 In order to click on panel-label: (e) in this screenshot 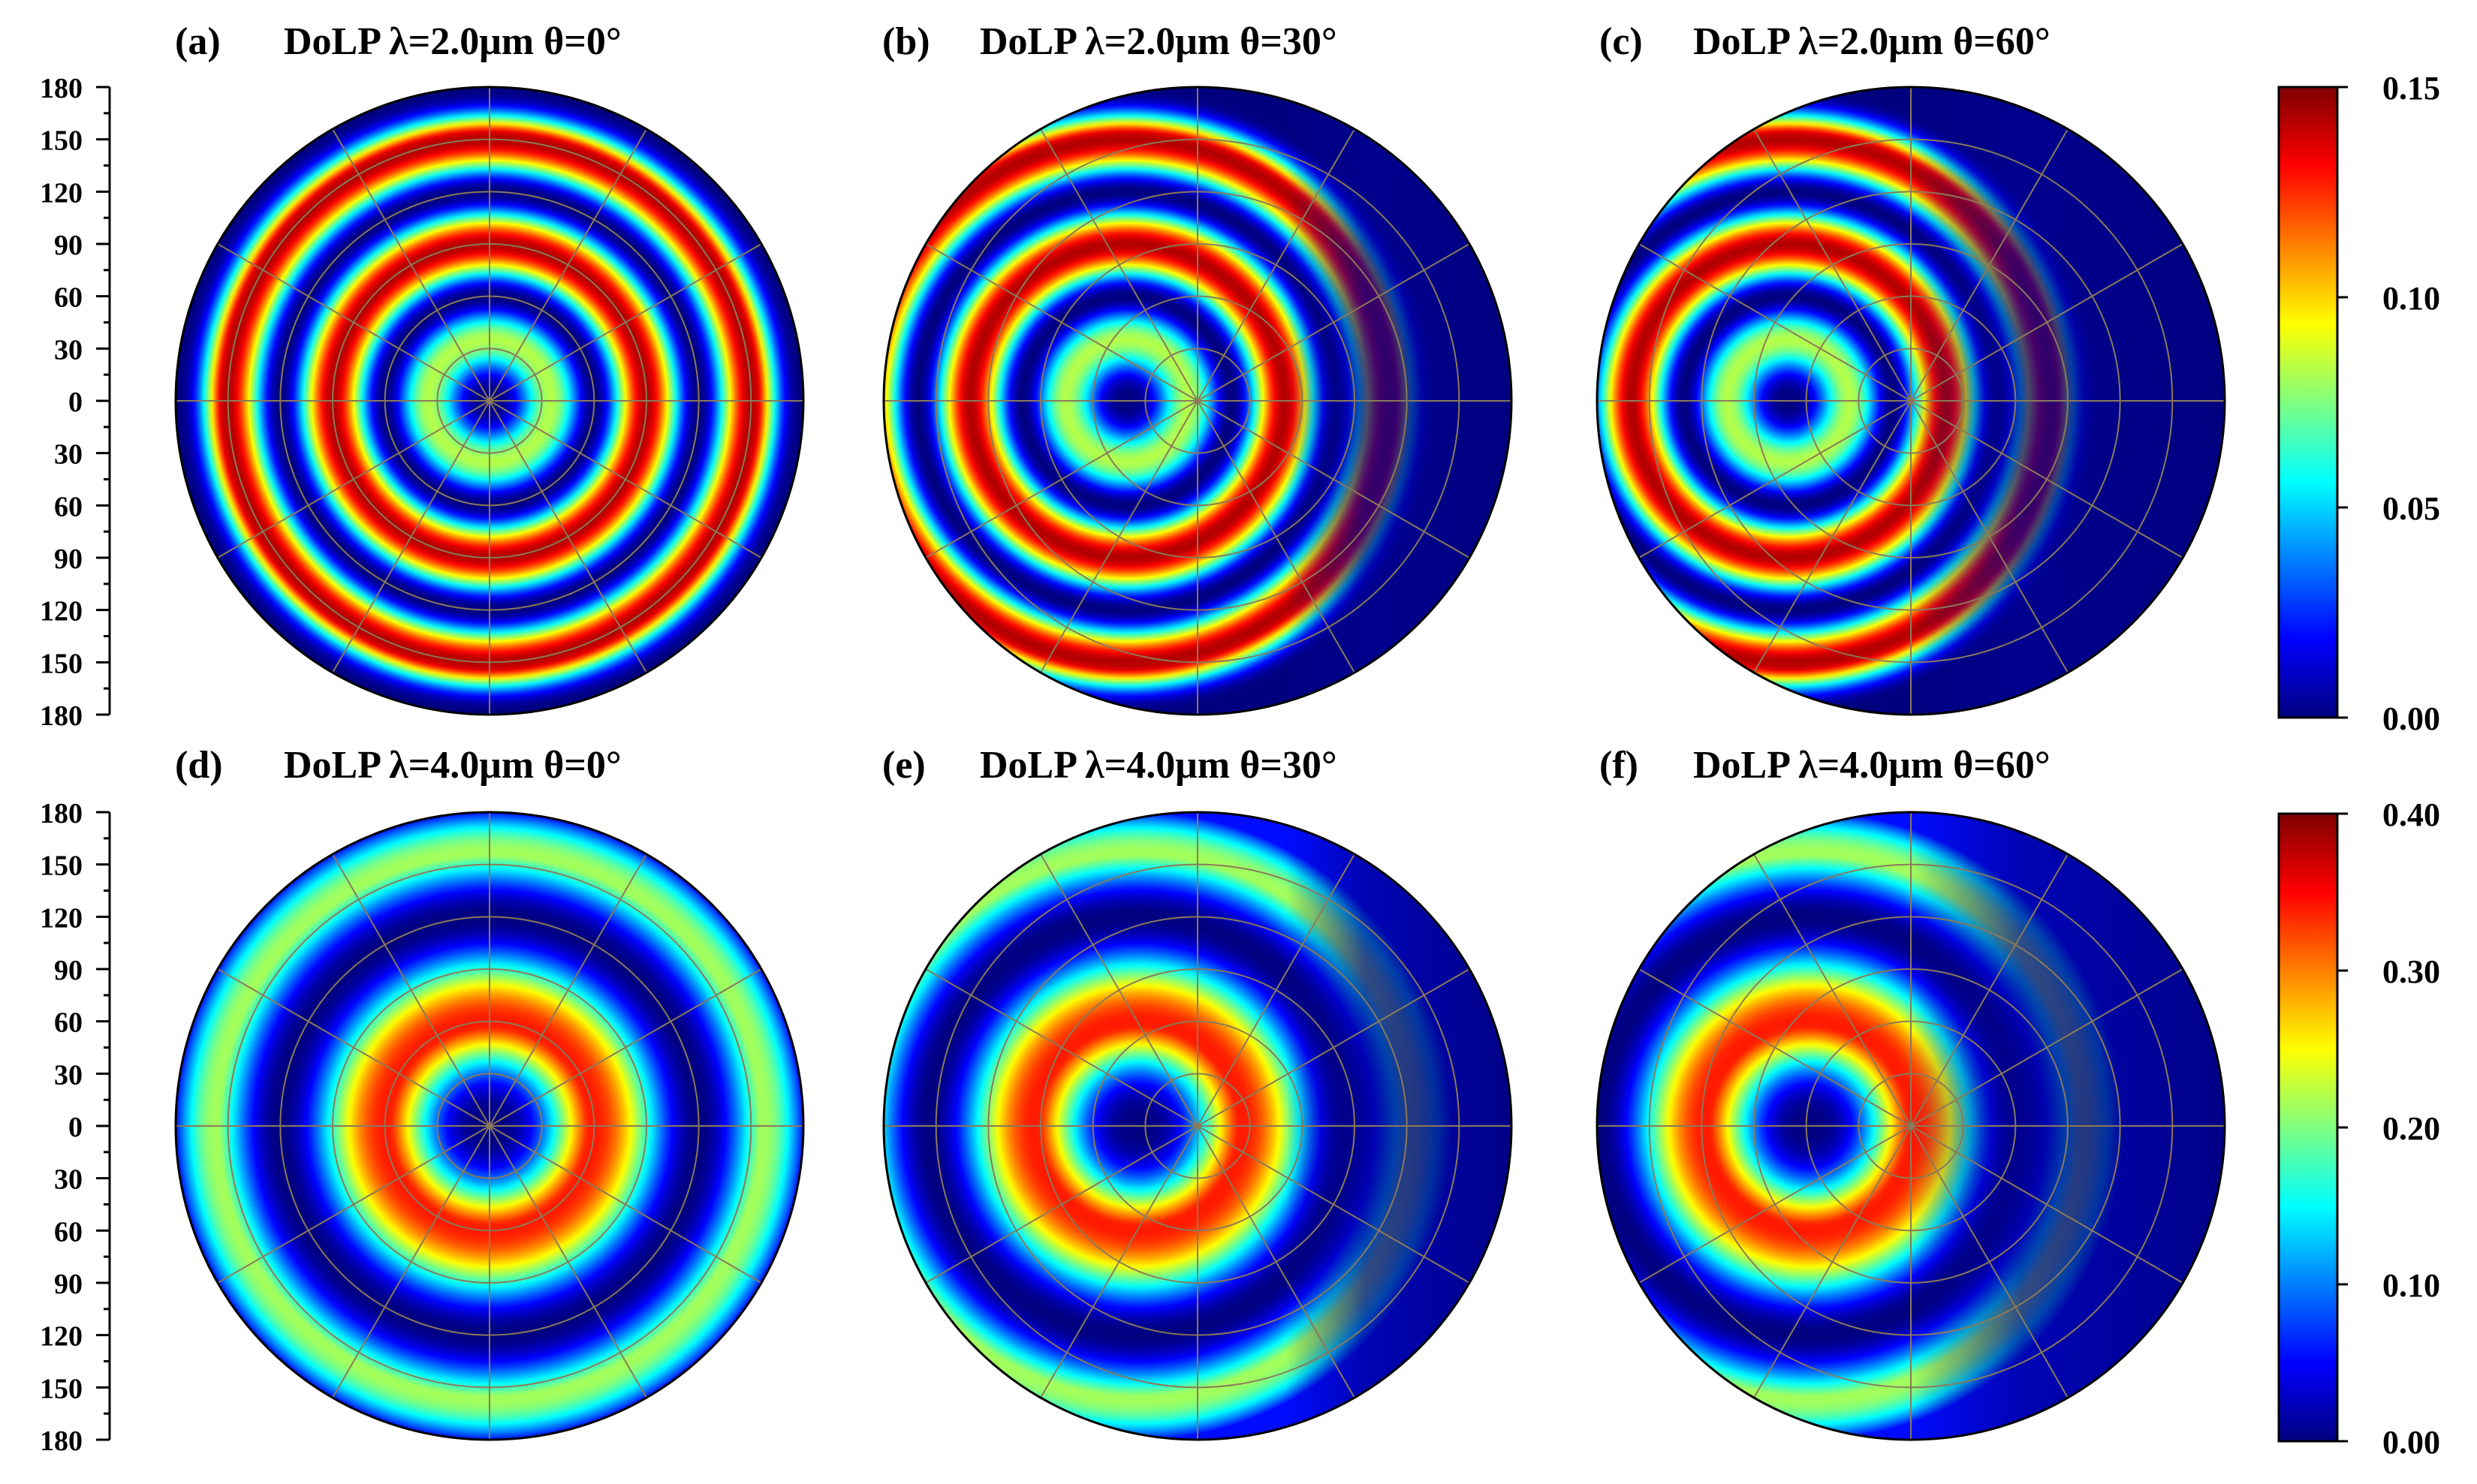, I will do `click(904, 765)`.